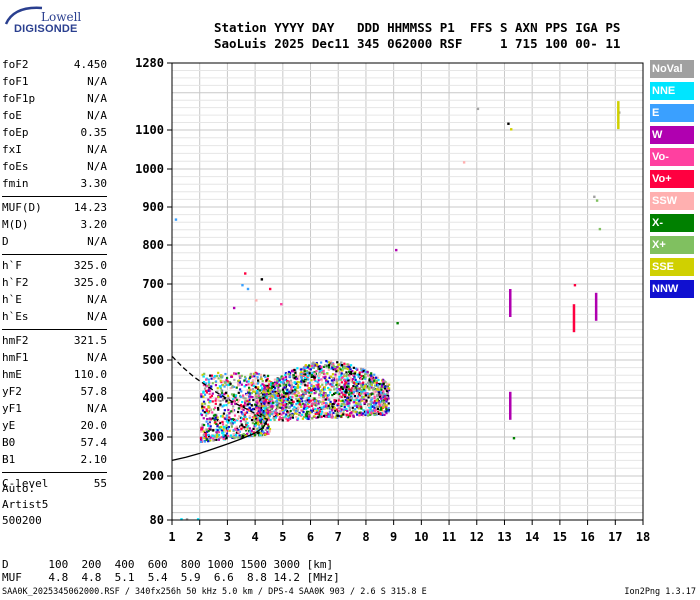 Image resolution: width=700 pixels, height=600 pixels. I want to click on x-tick-label: 16, so click(587, 537).